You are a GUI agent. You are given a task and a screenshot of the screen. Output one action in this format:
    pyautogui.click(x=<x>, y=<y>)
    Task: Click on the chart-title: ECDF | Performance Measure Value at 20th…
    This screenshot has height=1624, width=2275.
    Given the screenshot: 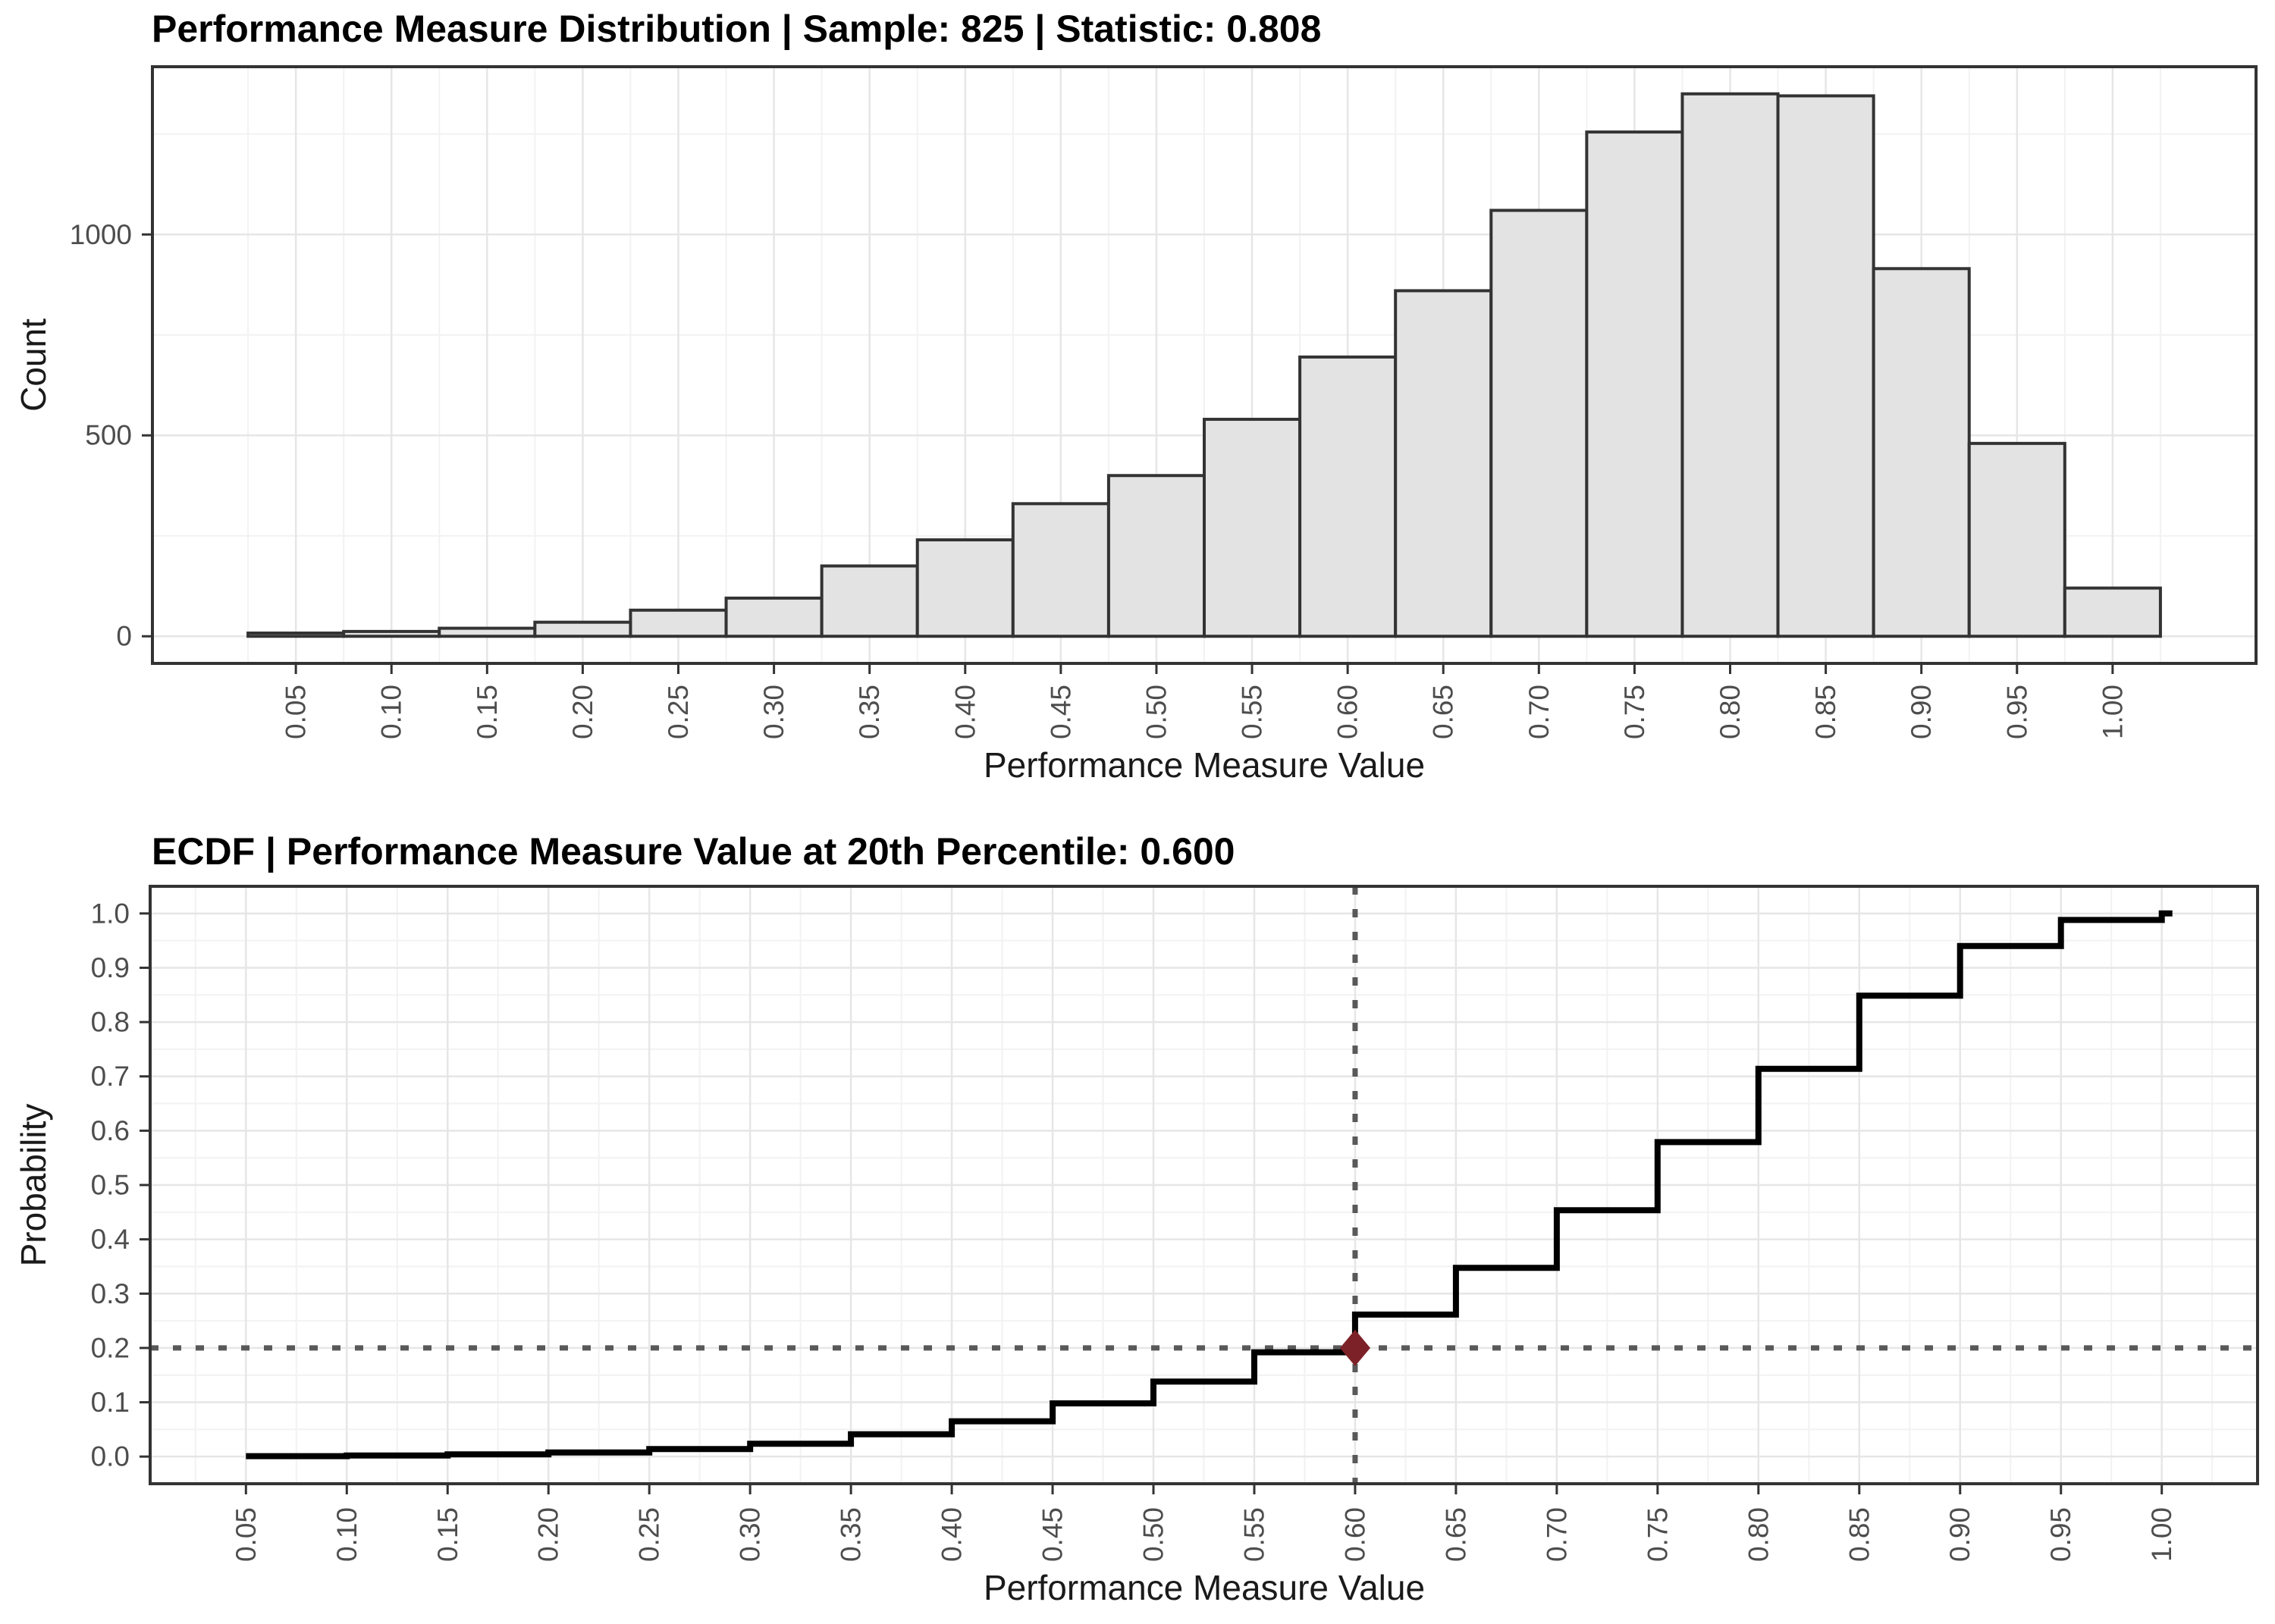 What is the action you would take?
    pyautogui.click(x=693, y=851)
    